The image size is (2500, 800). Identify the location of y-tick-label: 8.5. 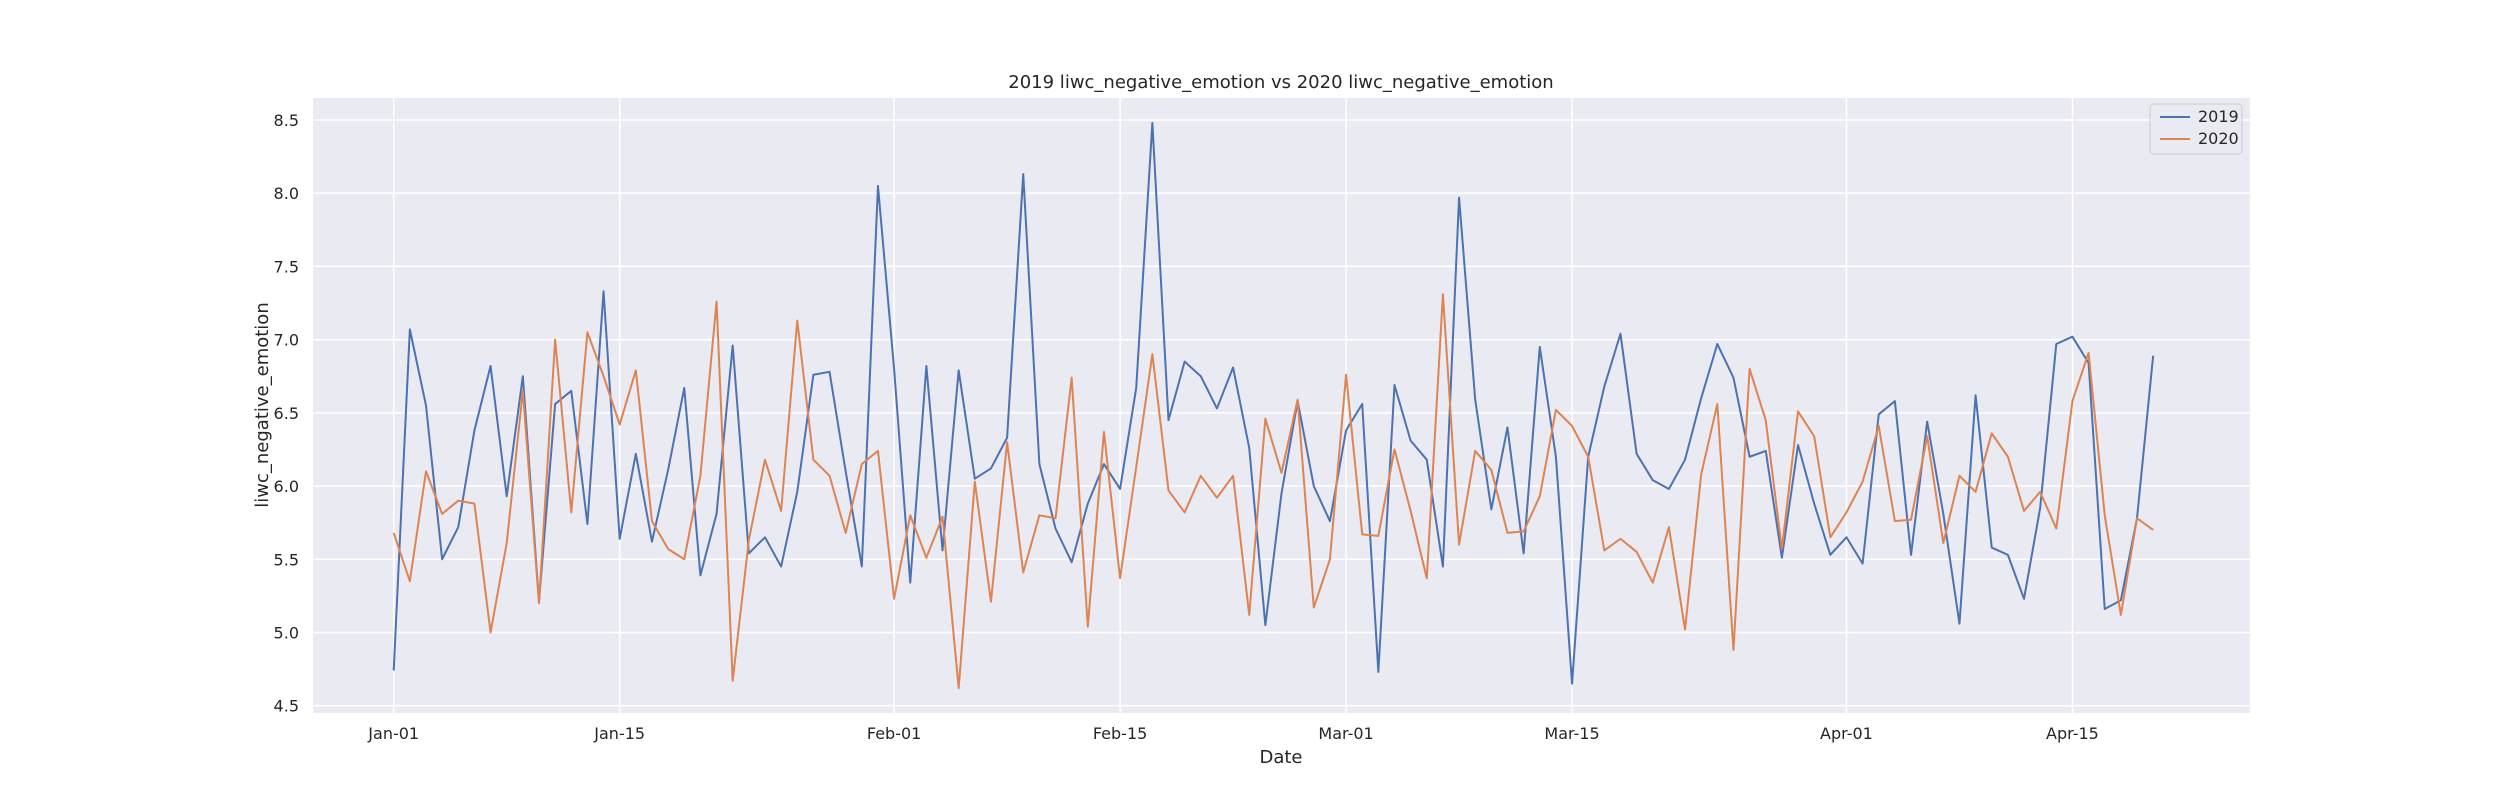
(286, 120).